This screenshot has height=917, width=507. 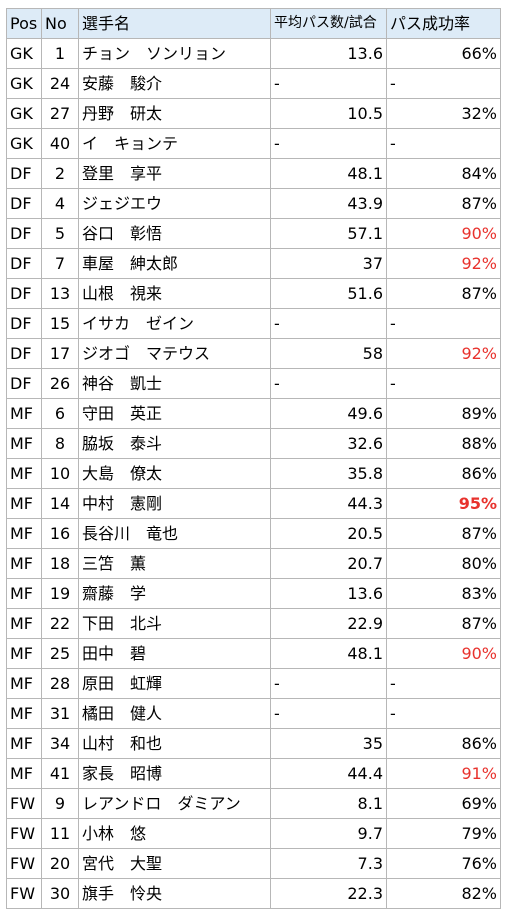 What do you see at coordinates (60, 143) in the screenshot?
I see `cell-number: 40` at bounding box center [60, 143].